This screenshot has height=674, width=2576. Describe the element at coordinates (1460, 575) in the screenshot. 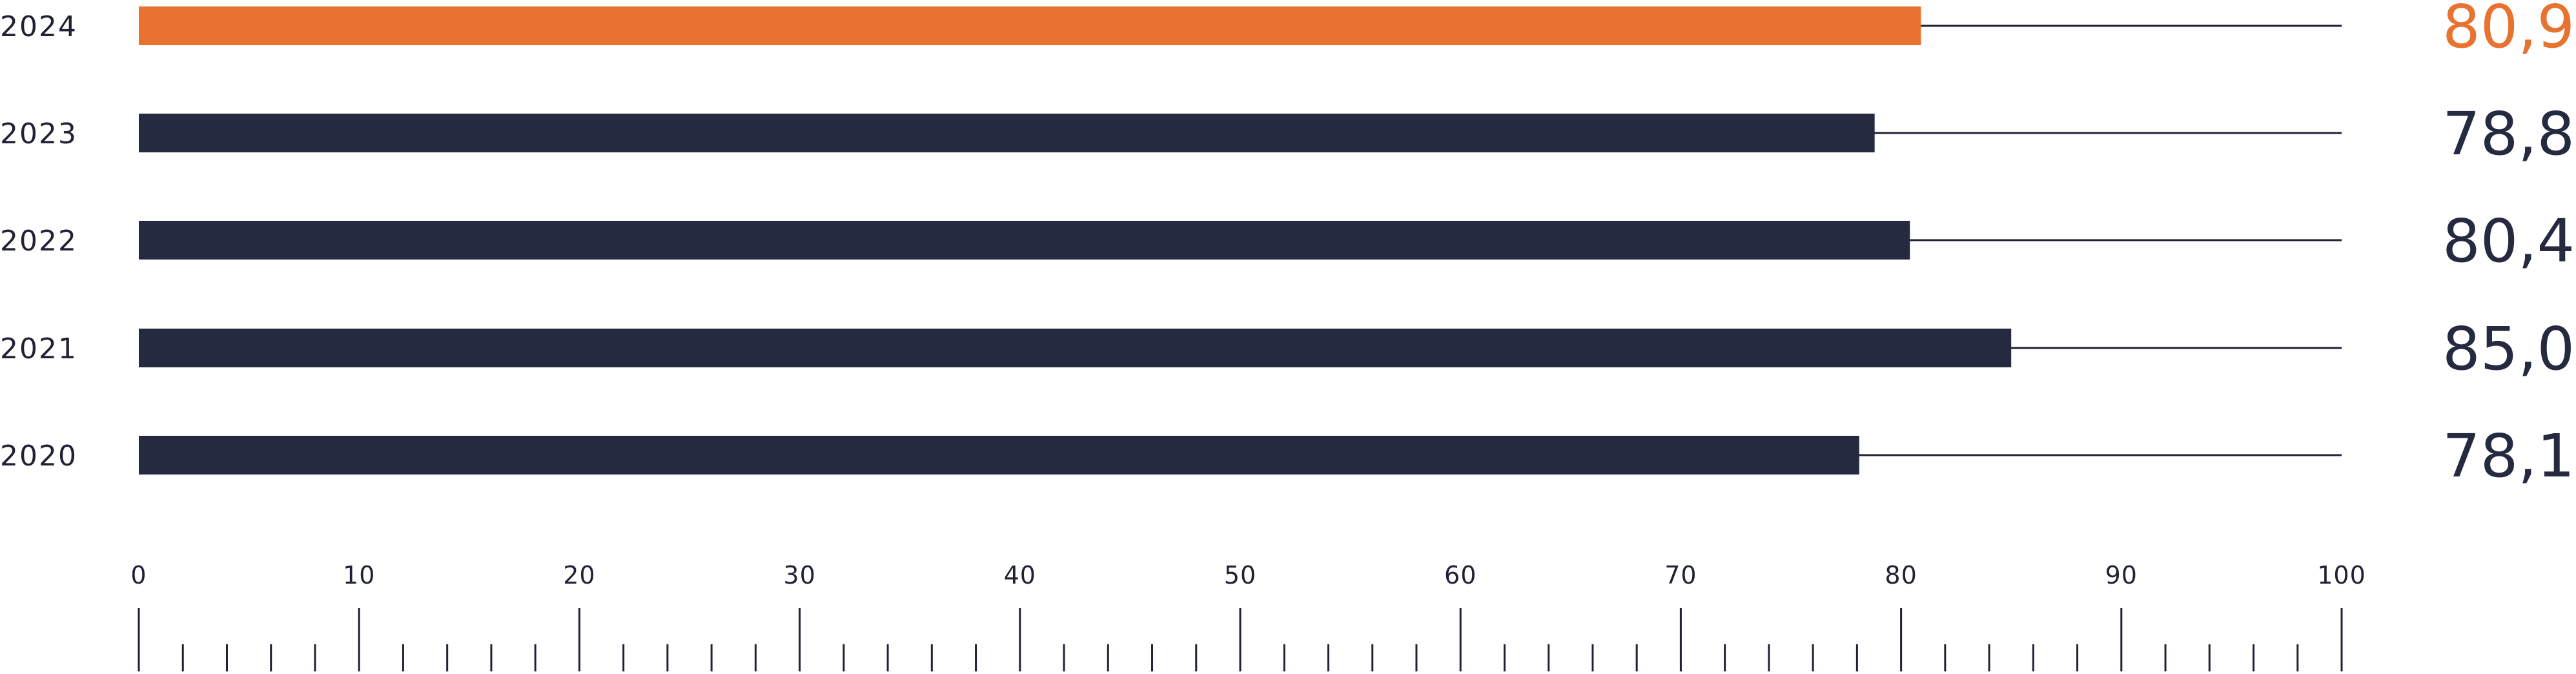

I see `tick-label: 60` at that location.